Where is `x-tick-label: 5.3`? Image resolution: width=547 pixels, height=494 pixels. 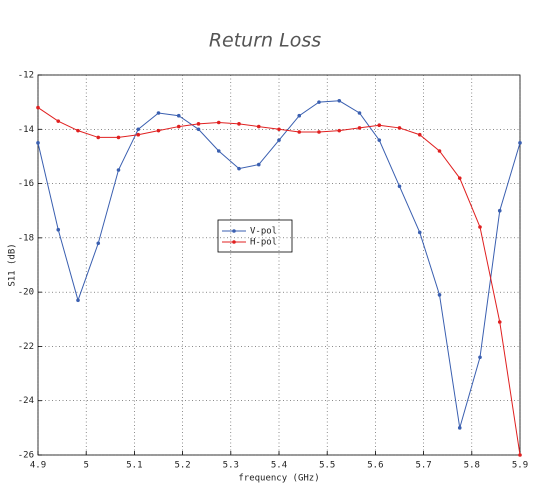
x-tick-label: 5.3 is located at coordinates (231, 466).